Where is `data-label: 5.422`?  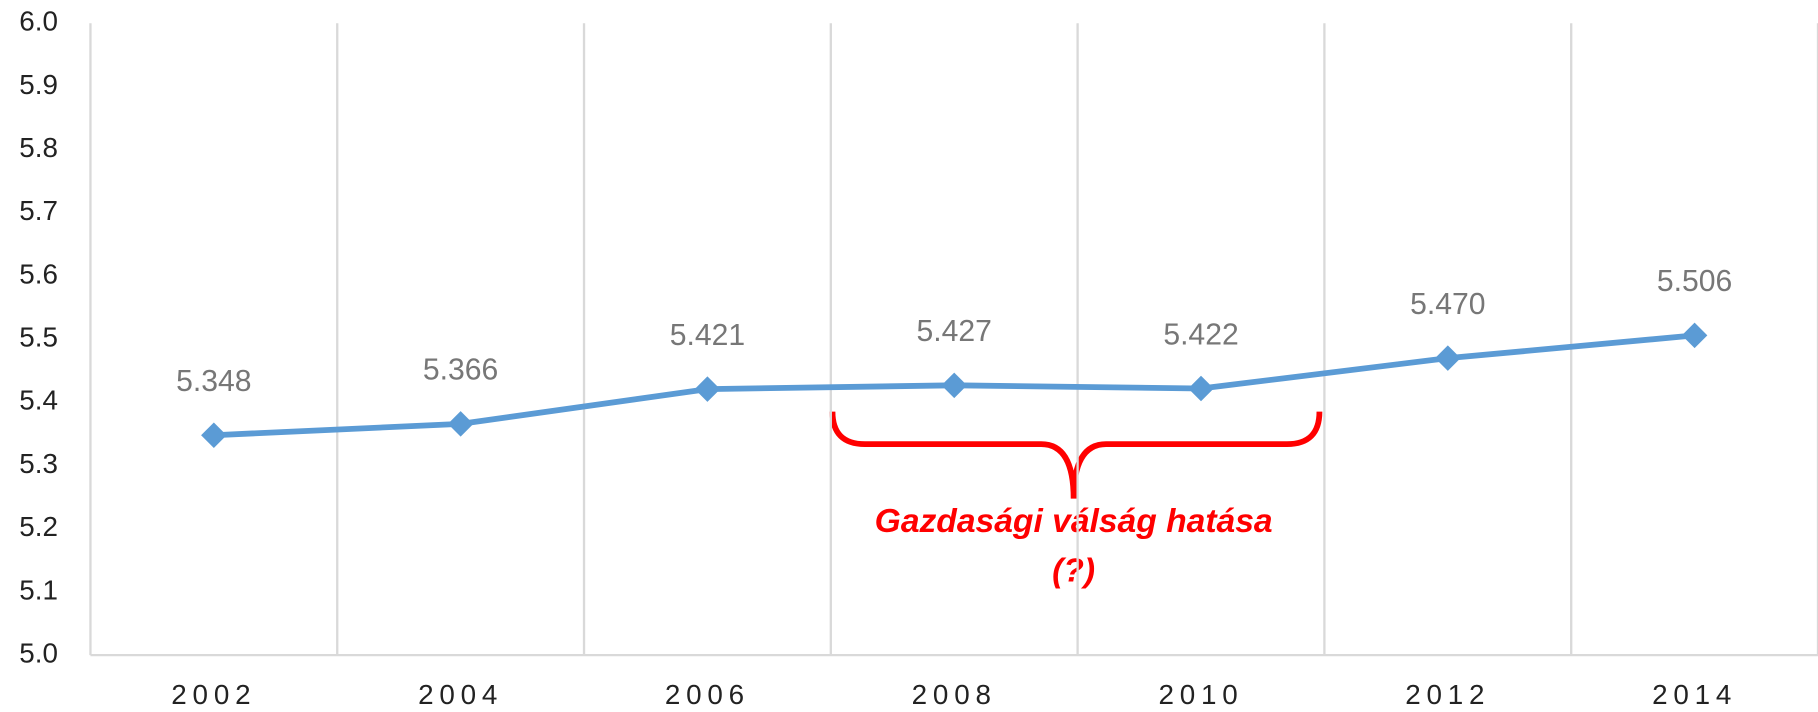 data-label: 5.422 is located at coordinates (1200, 334).